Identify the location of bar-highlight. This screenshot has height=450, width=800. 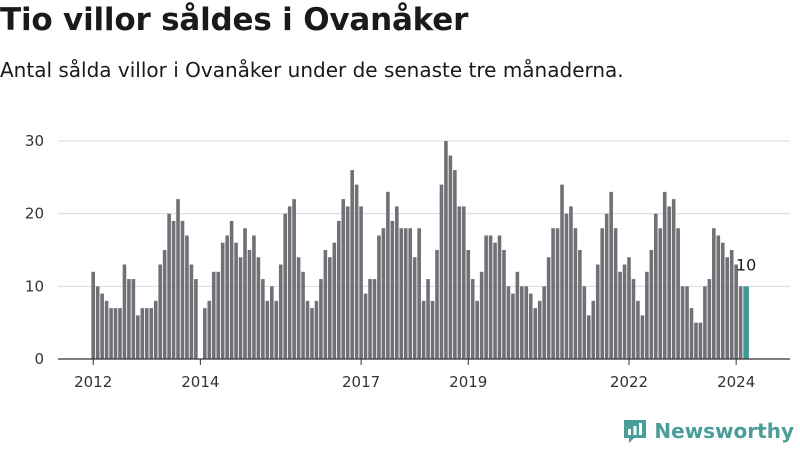
(746, 322).